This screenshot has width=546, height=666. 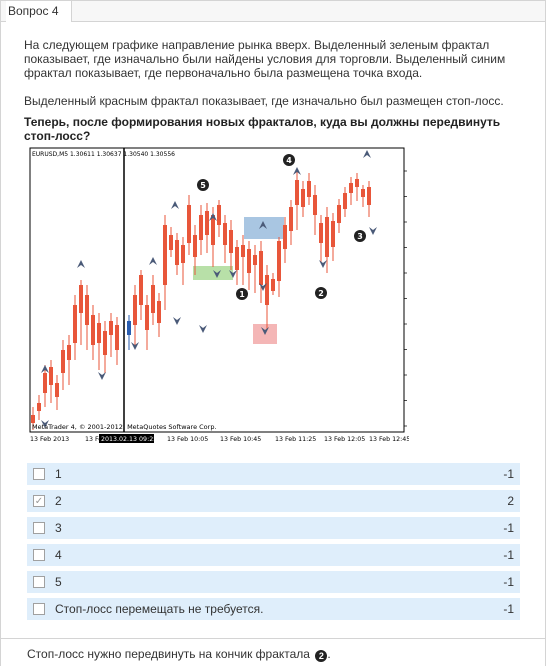 I want to click on option-5-score: -1, so click(x=508, y=582).